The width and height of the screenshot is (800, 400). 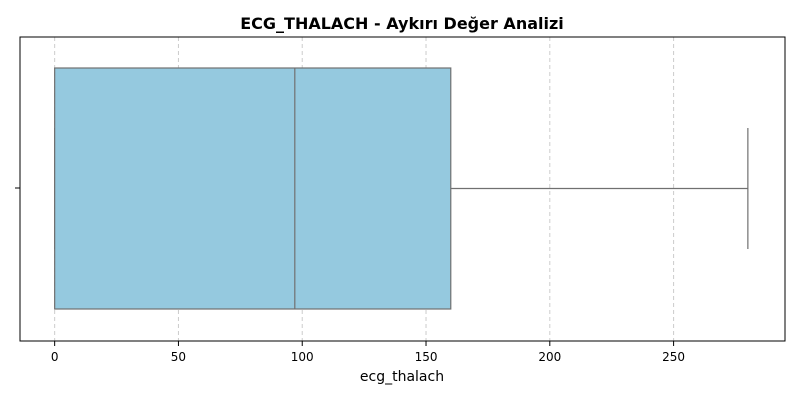 What do you see at coordinates (549, 357) in the screenshot?
I see `x-tick-label: 200` at bounding box center [549, 357].